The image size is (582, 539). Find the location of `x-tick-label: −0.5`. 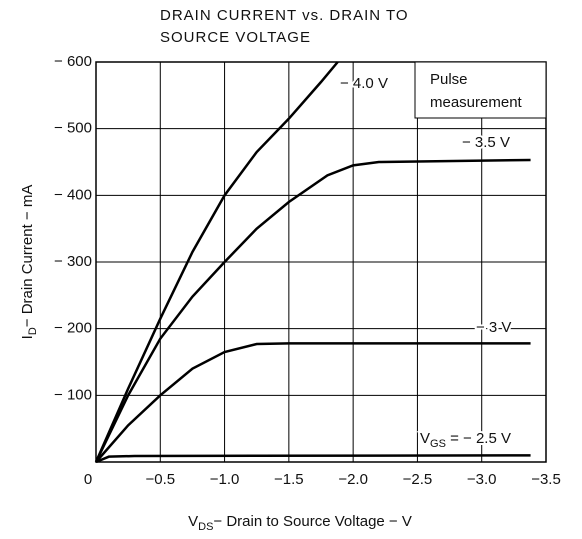

x-tick-label: −0.5 is located at coordinates (160, 479).